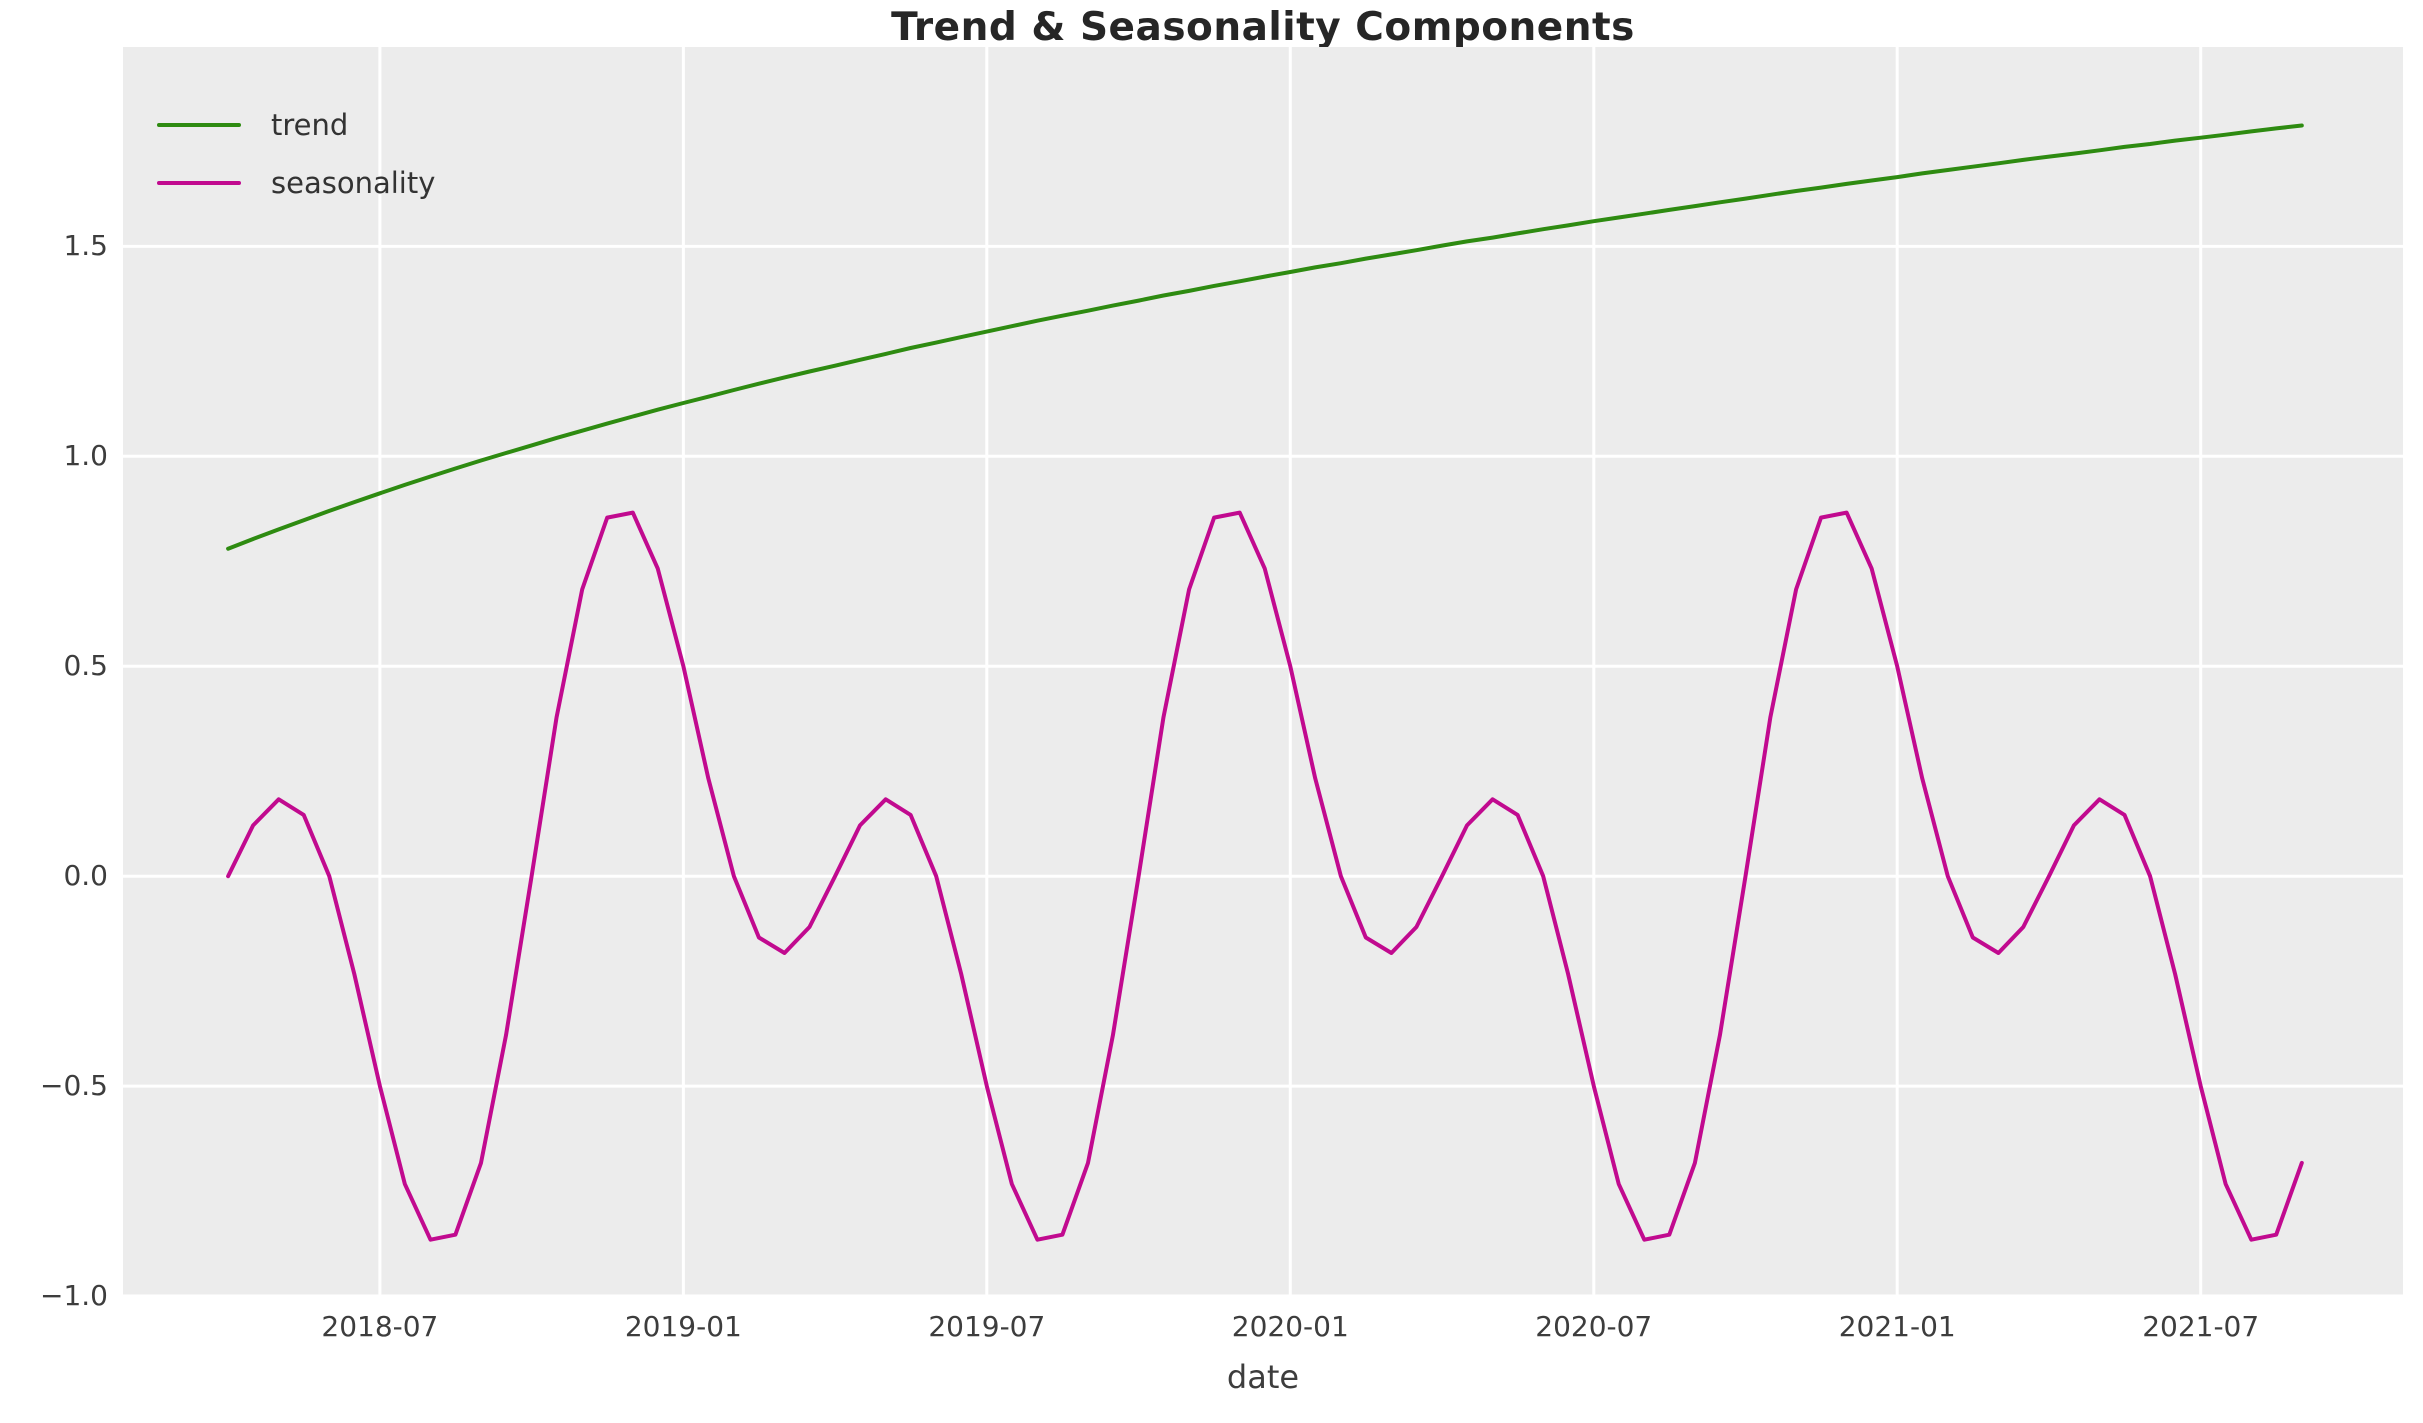 This screenshot has height=1423, width=2423. Describe the element at coordinates (1594, 1326) in the screenshot. I see `x-tick-label: 2020-07` at that location.